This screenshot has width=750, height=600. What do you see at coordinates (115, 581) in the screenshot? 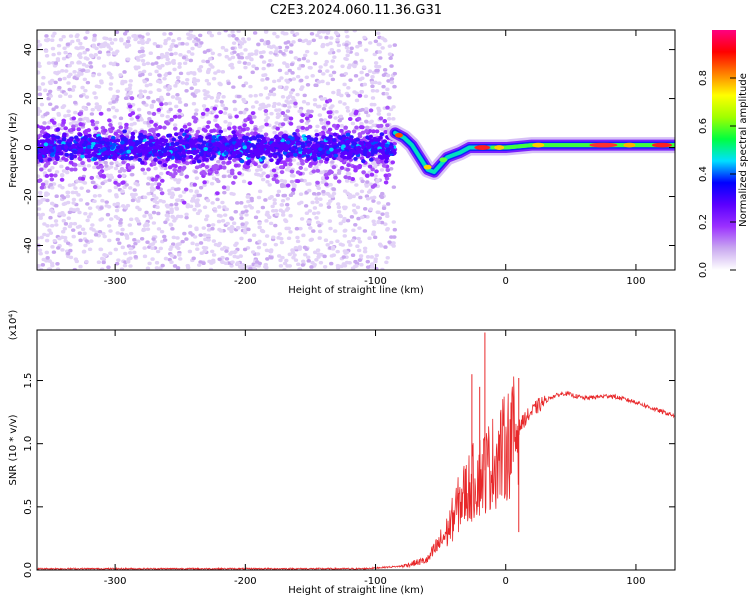
I see `snr-xtick-label: -300` at bounding box center [115, 581].